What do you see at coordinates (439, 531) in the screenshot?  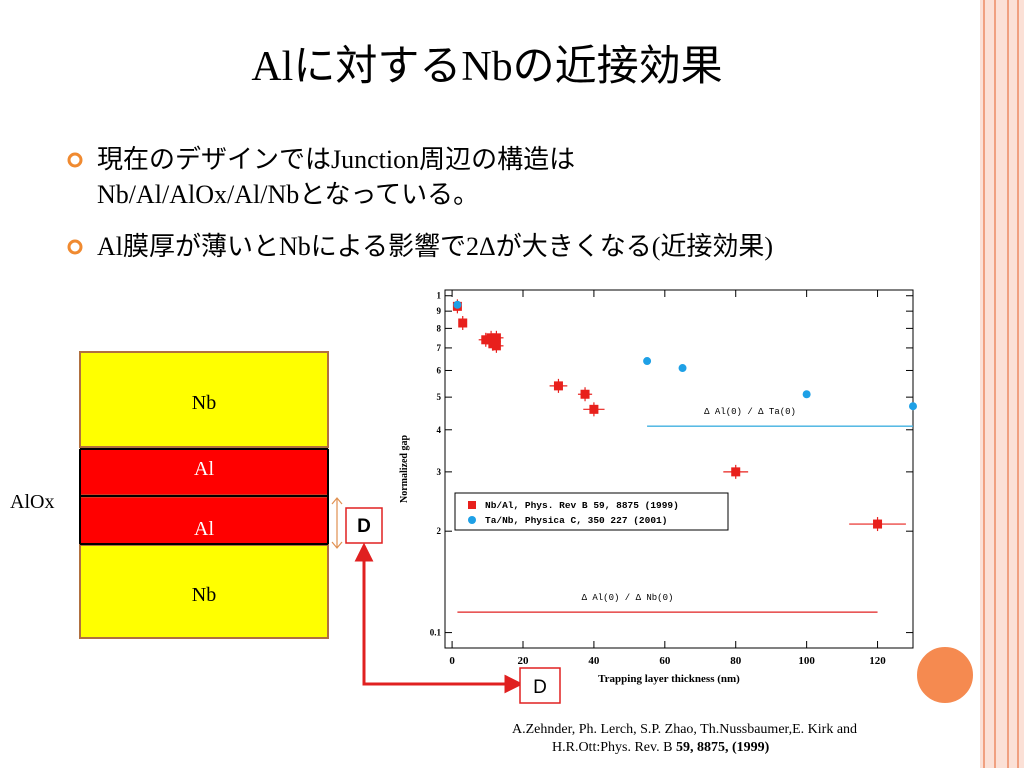 I see `y-tick-label: 2` at bounding box center [439, 531].